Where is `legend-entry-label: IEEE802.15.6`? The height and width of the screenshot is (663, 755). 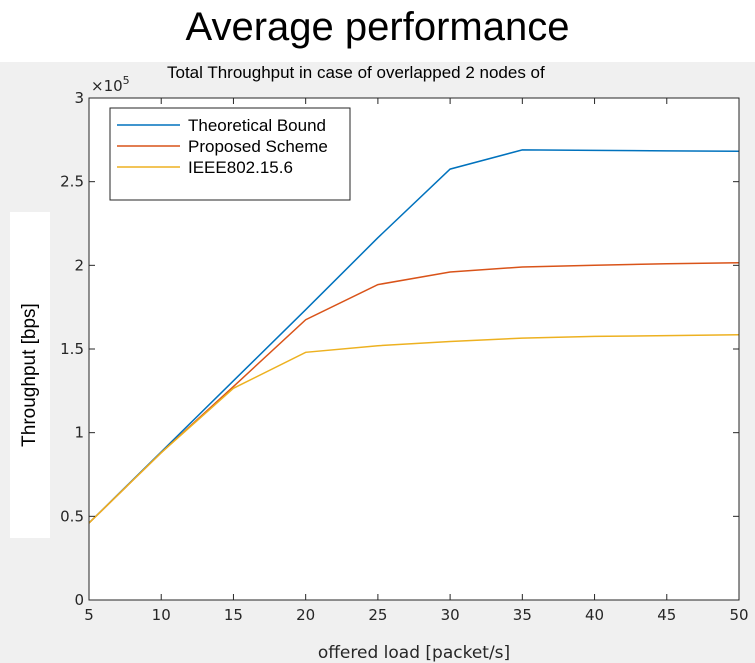 legend-entry-label: IEEE802.15.6 is located at coordinates (240, 167).